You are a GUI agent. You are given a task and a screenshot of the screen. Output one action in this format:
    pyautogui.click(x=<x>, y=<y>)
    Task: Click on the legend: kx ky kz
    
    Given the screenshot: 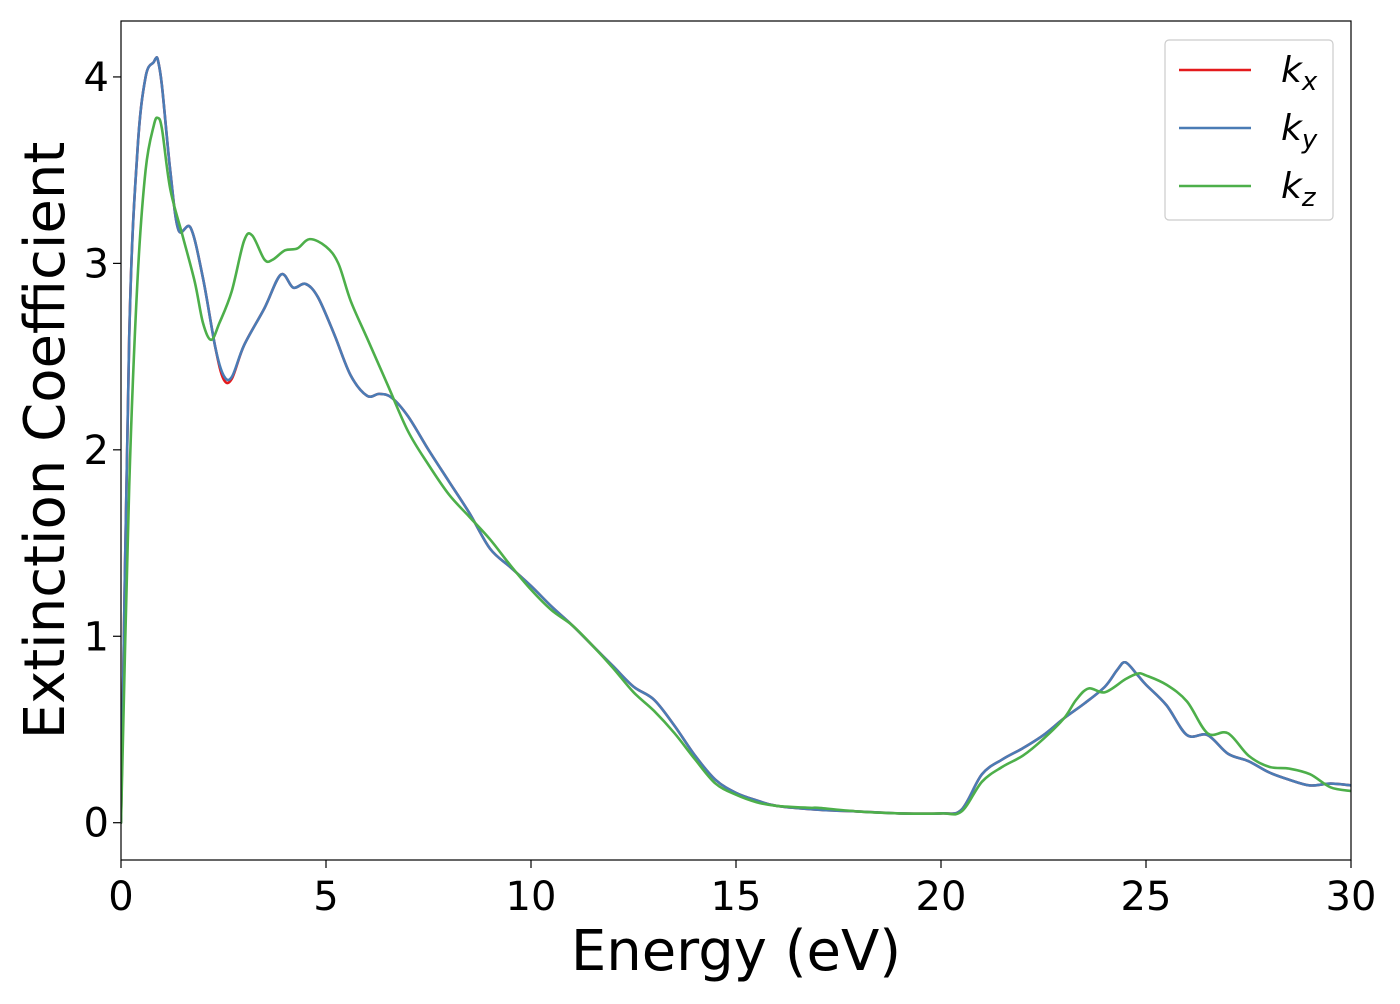 What is the action you would take?
    pyautogui.click(x=1249, y=130)
    